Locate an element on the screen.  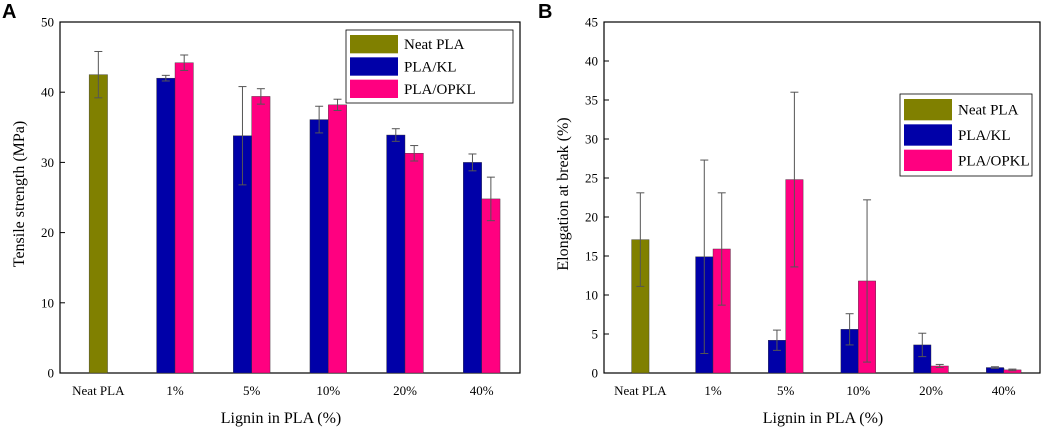
panel-b-x-tick-label: 40% is located at coordinates (1004, 390).